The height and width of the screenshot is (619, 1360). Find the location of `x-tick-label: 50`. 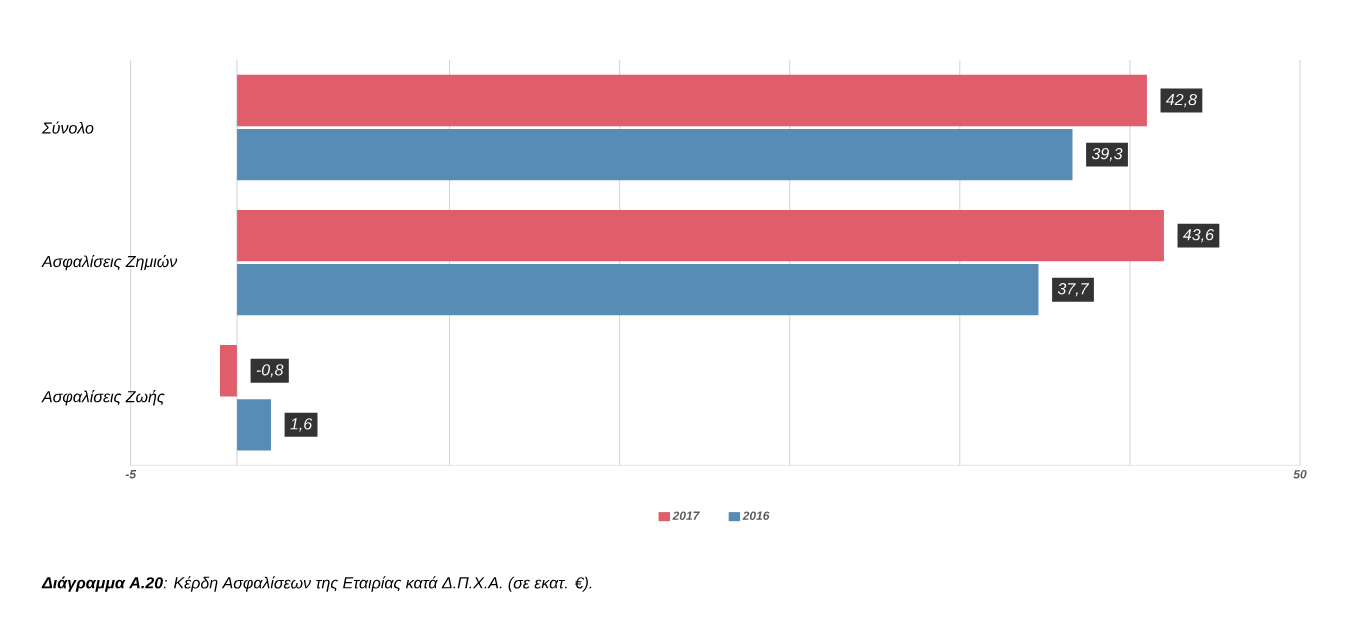

x-tick-label: 50 is located at coordinates (1300, 474).